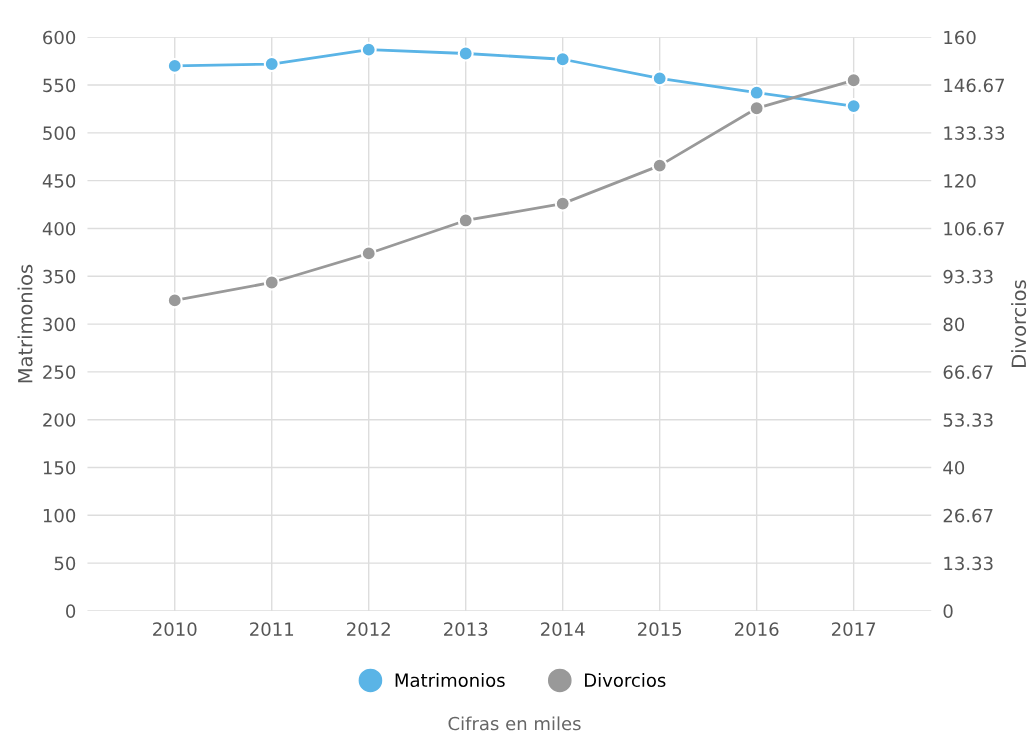 The height and width of the screenshot is (745, 1029). Describe the element at coordinates (854, 629) in the screenshot. I see `x-tick-label: 2017` at that location.